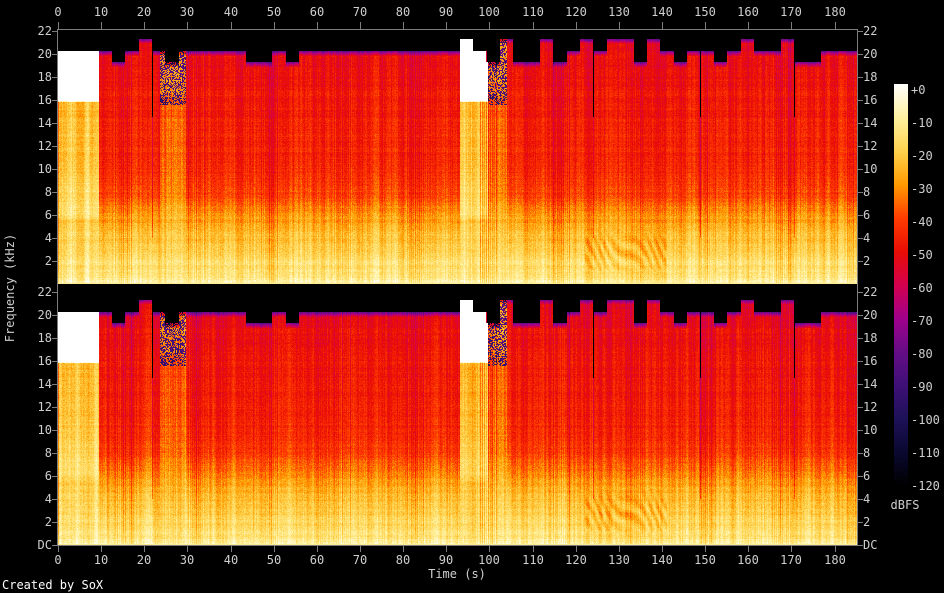  Describe the element at coordinates (870, 315) in the screenshot. I see `freq-tick-label-right-ch2: 20` at that location.